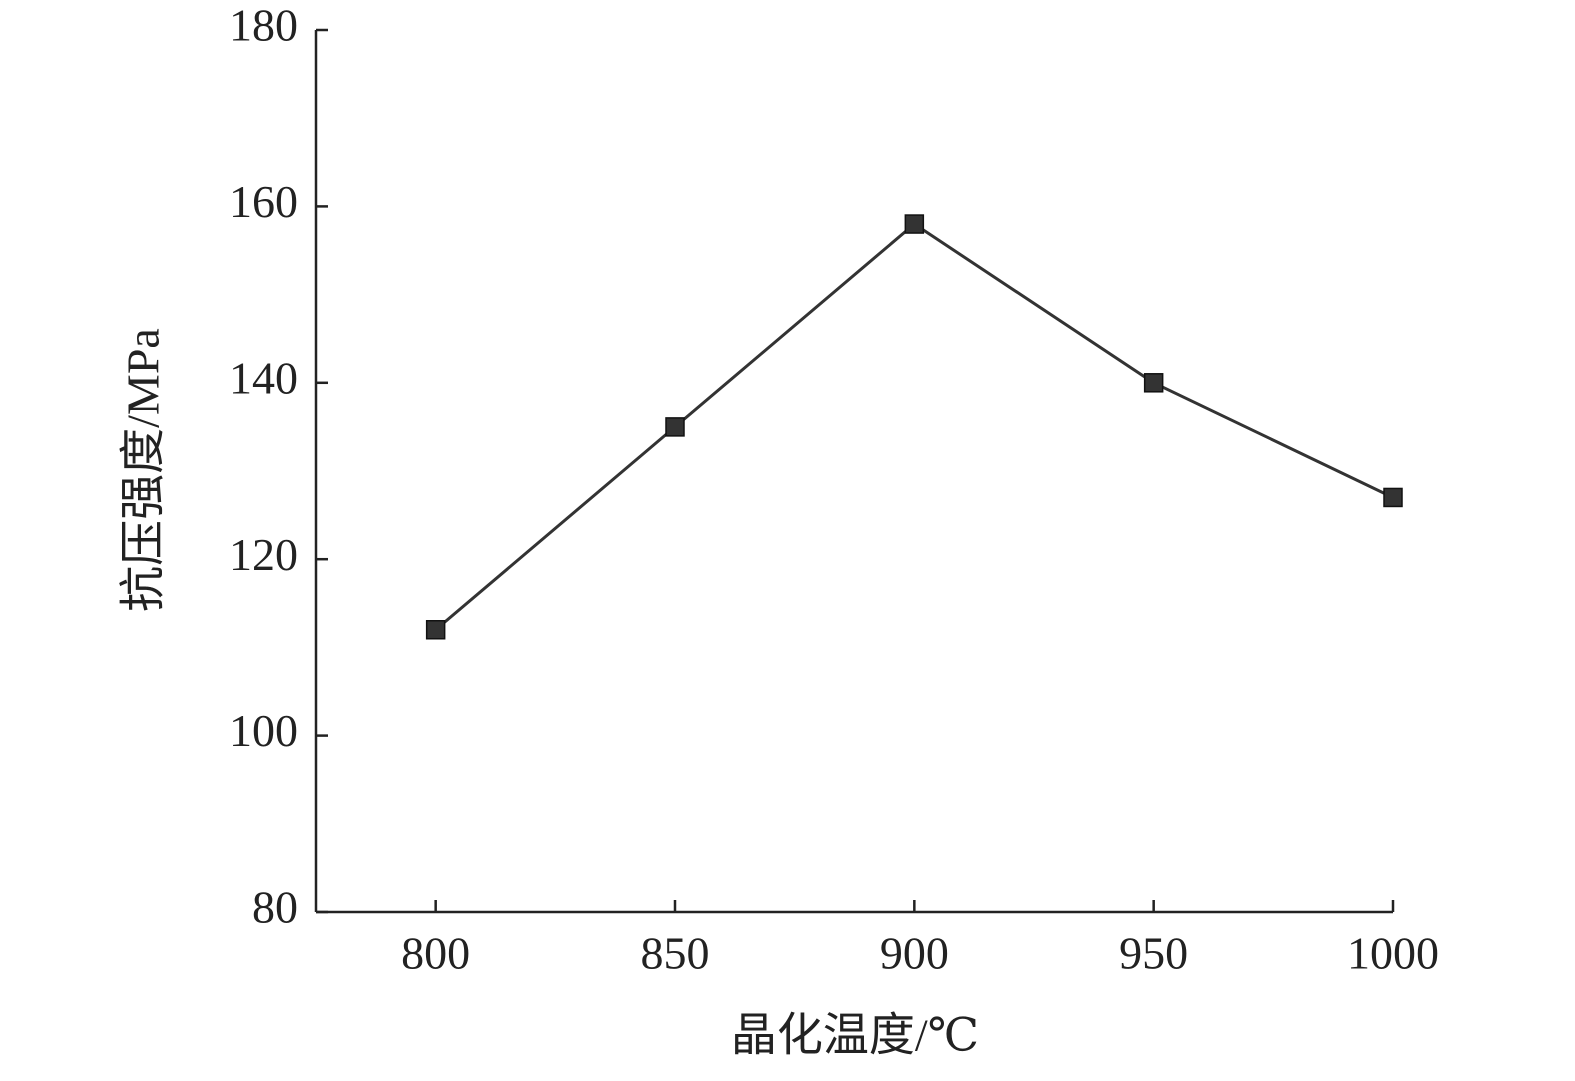  Describe the element at coordinates (435, 953) in the screenshot. I see `x-tick-label: 800` at that location.